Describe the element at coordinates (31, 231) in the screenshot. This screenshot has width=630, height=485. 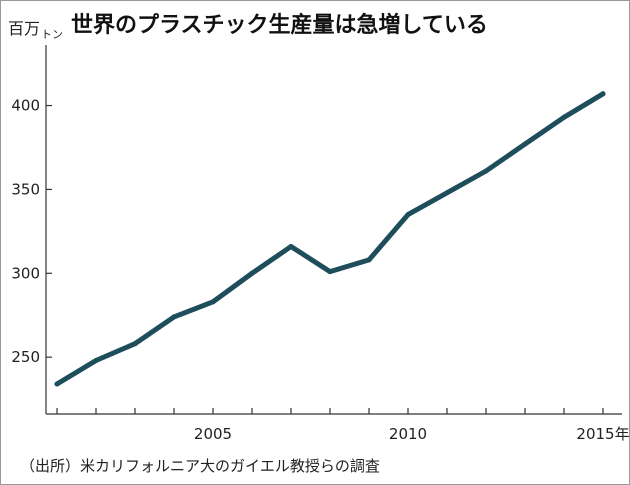
I see `y-axis-ticks: 250 300 350 400` at that location.